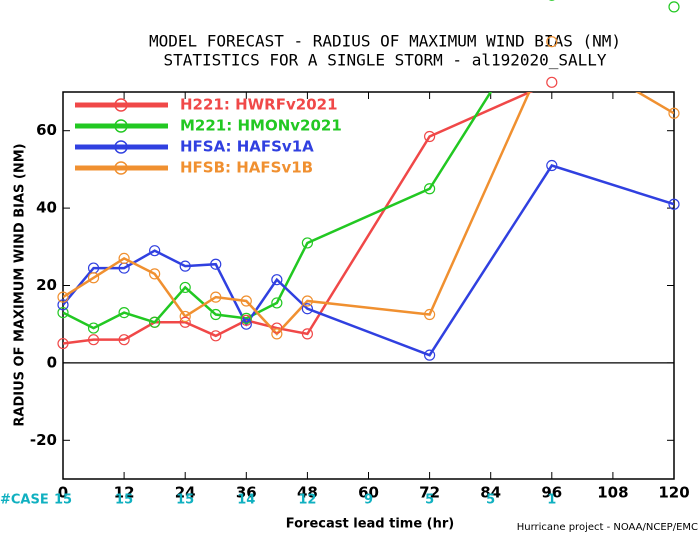 The height and width of the screenshot is (537, 700). I want to click on case-count: 9, so click(368, 500).